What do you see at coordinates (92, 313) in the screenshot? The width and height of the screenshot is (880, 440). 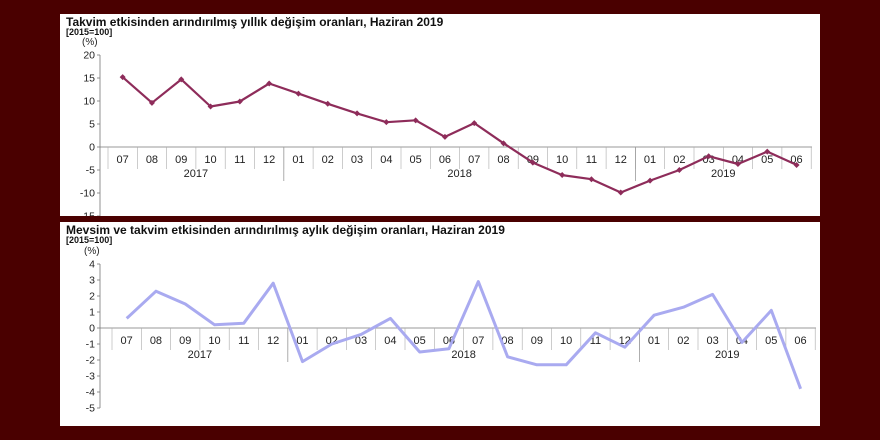 I see `y-tick-label: 1` at bounding box center [92, 313].